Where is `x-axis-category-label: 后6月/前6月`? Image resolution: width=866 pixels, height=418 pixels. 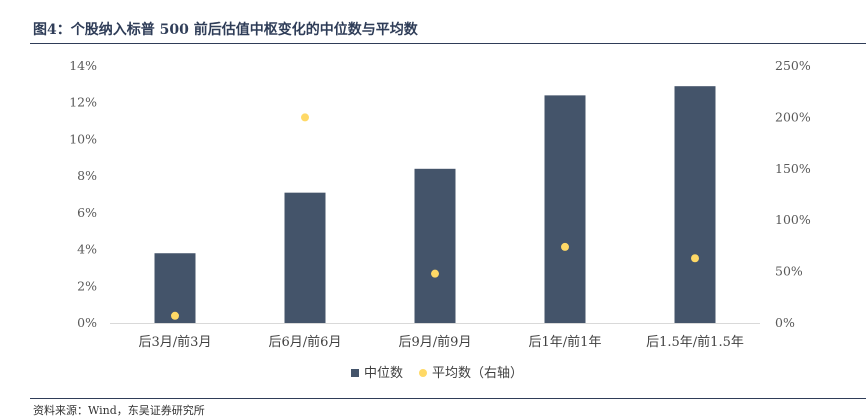
x-axis-category-label: 后6月/前6月 is located at coordinates (305, 342).